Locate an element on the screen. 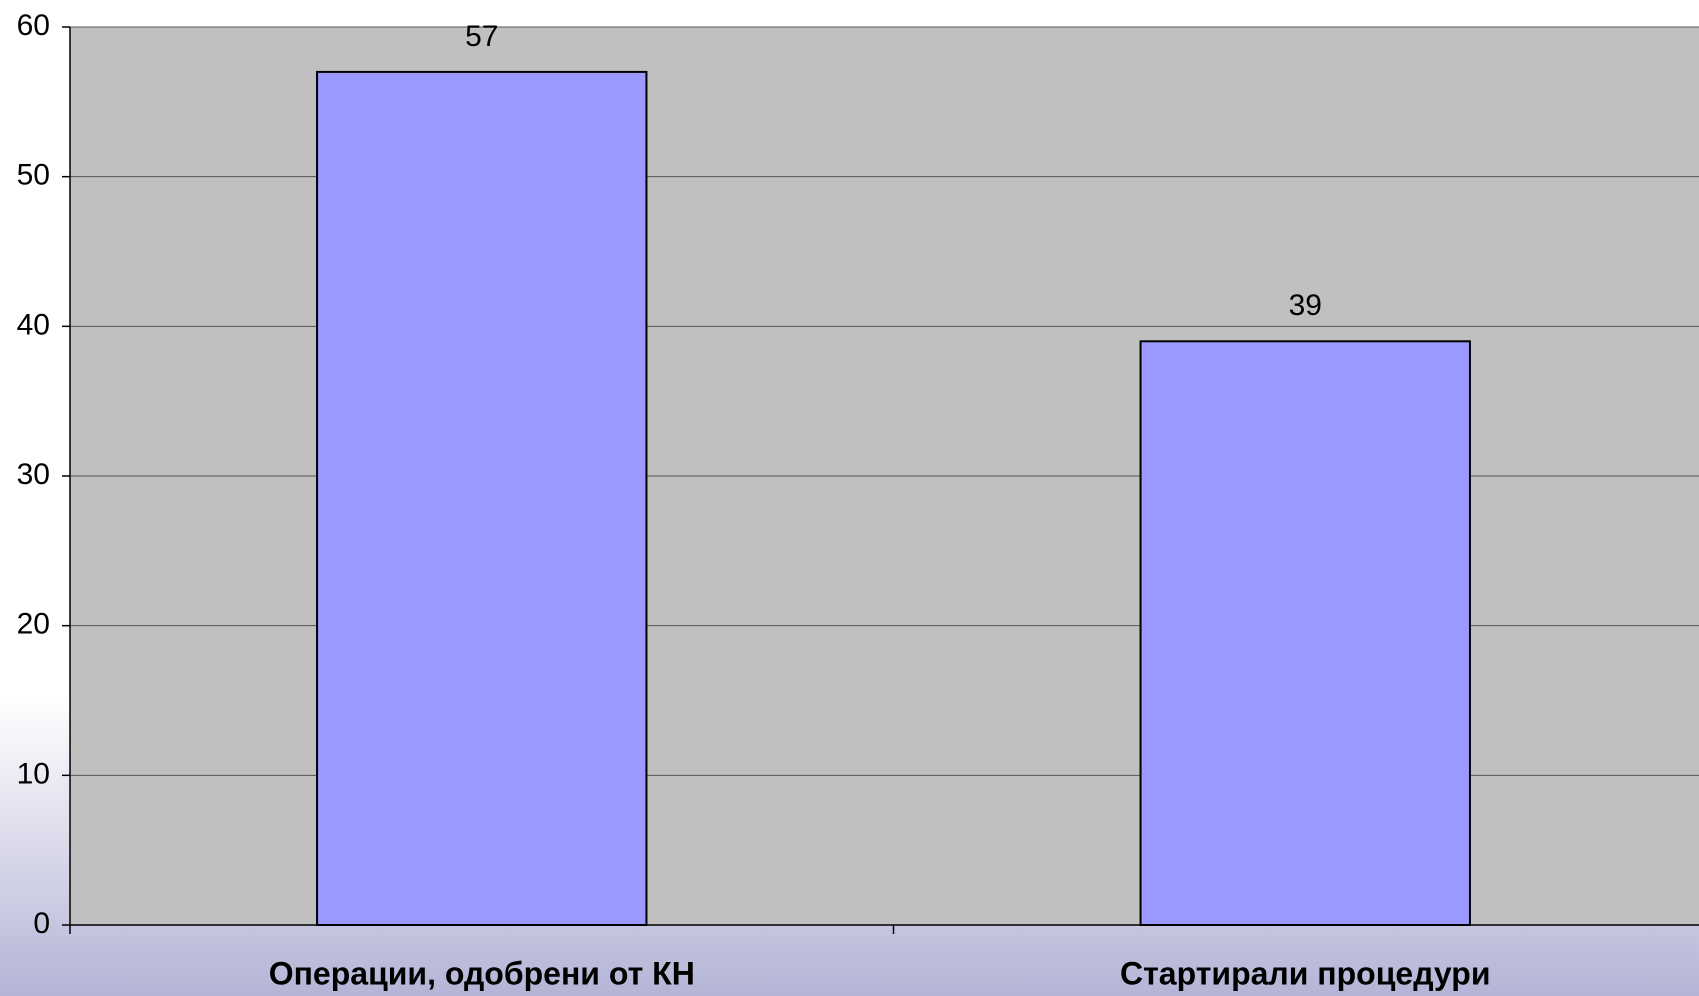 The width and height of the screenshot is (1699, 996). y-tick-label: 60 is located at coordinates (33, 25).